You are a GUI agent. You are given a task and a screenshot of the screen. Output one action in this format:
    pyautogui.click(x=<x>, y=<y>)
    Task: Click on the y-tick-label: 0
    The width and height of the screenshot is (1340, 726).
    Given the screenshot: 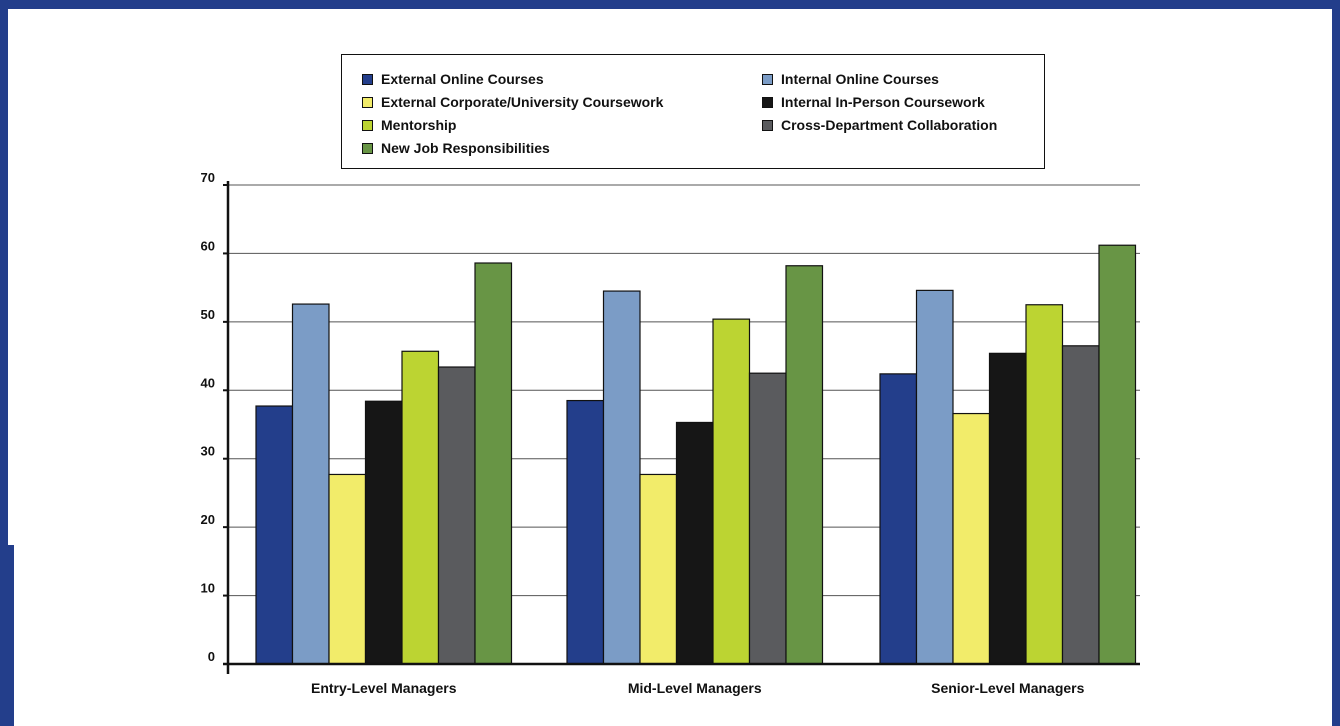 What is the action you would take?
    pyautogui.click(x=211, y=656)
    